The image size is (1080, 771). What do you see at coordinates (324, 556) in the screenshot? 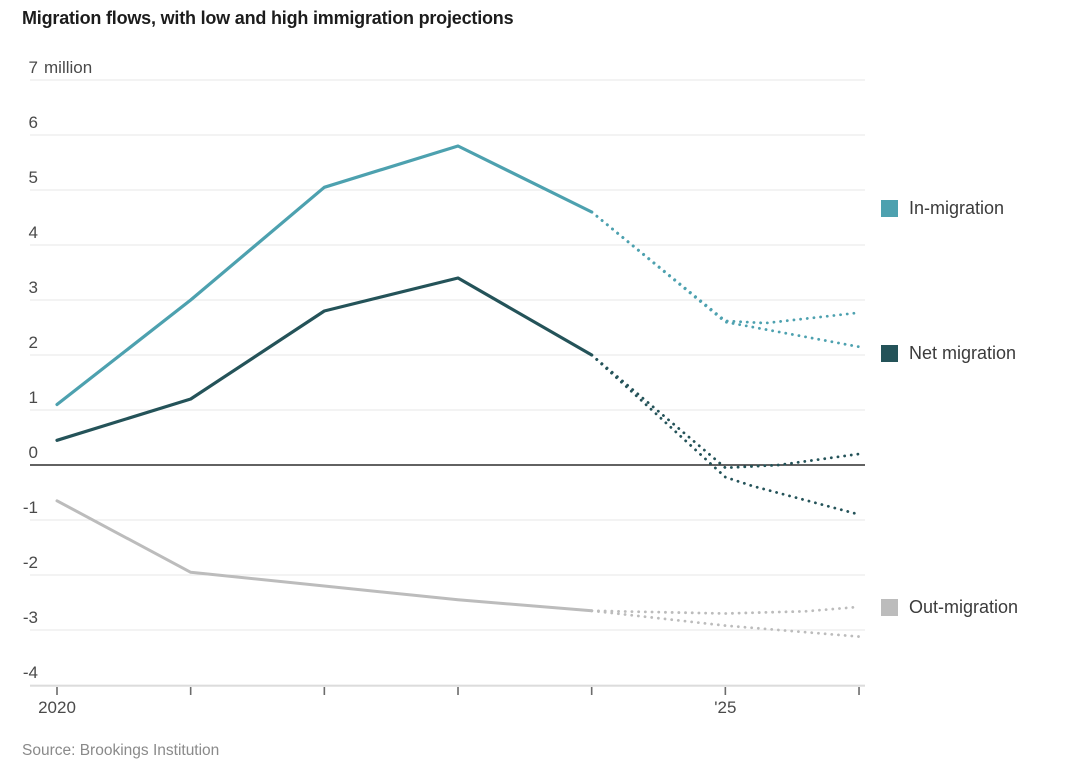
I see `out-migration-solid-line` at bounding box center [324, 556].